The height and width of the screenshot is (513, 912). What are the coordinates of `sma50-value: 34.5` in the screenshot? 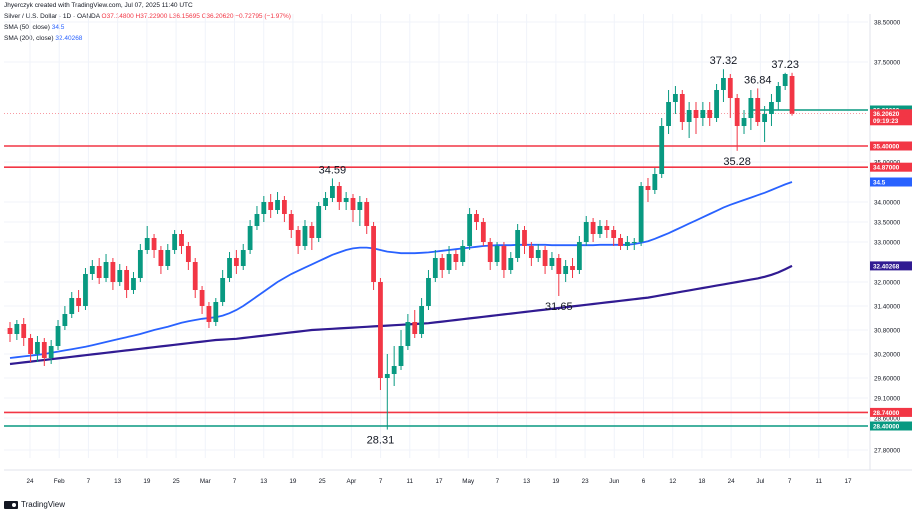 It's located at (58, 27).